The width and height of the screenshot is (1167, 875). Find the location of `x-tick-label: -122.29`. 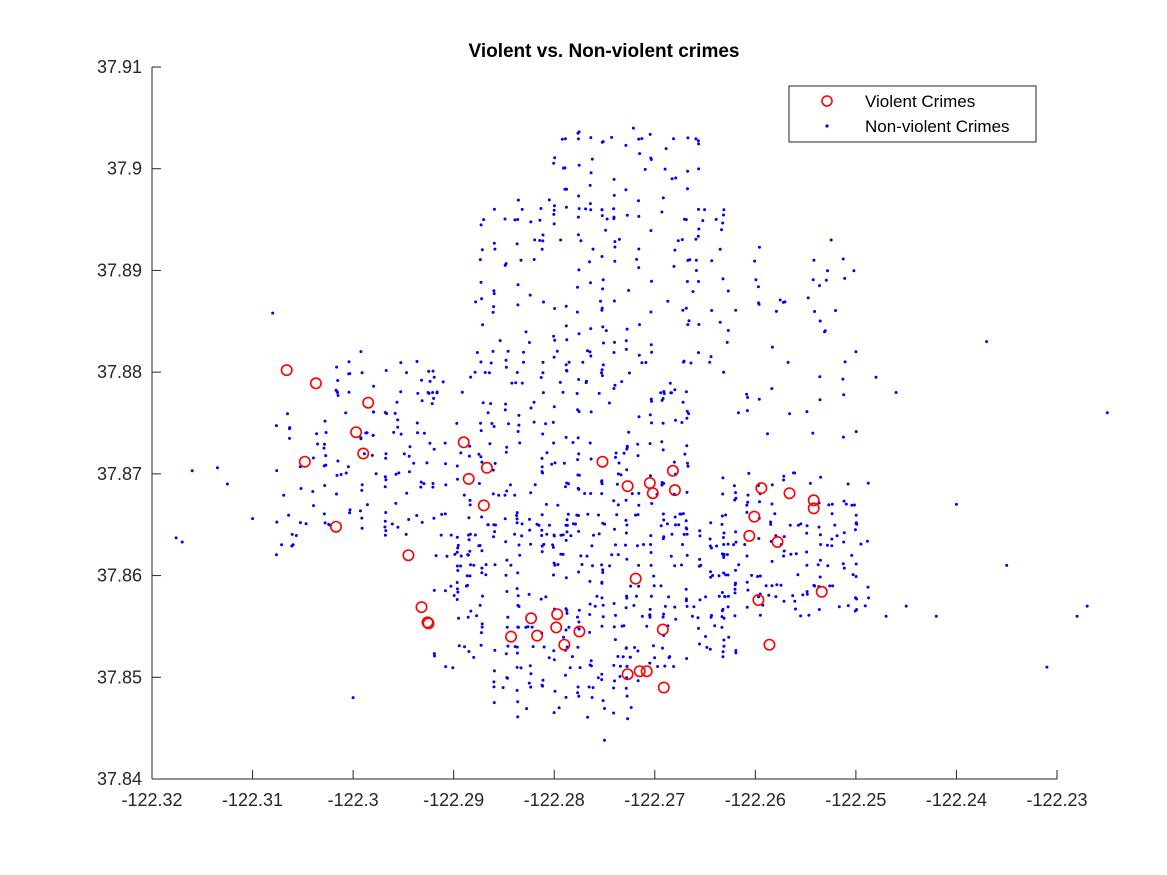

x-tick-label: -122.29 is located at coordinates (453, 800).